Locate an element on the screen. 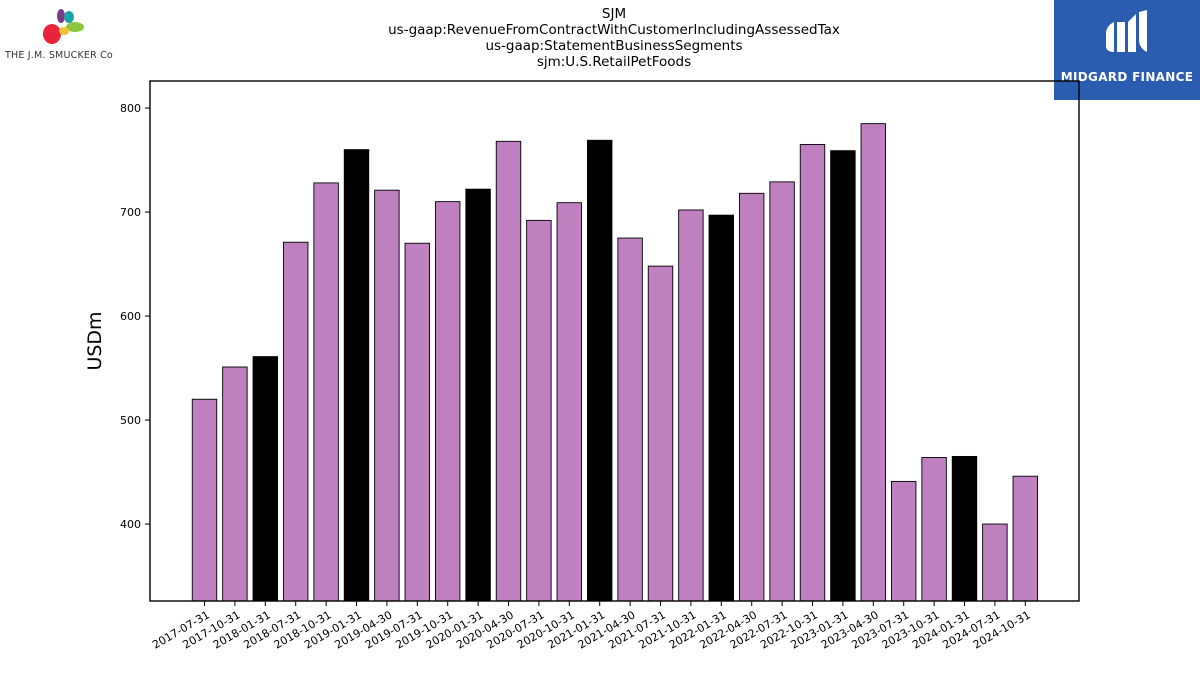  partner-logo: MIDGARD FINANCE is located at coordinates (1127, 50).